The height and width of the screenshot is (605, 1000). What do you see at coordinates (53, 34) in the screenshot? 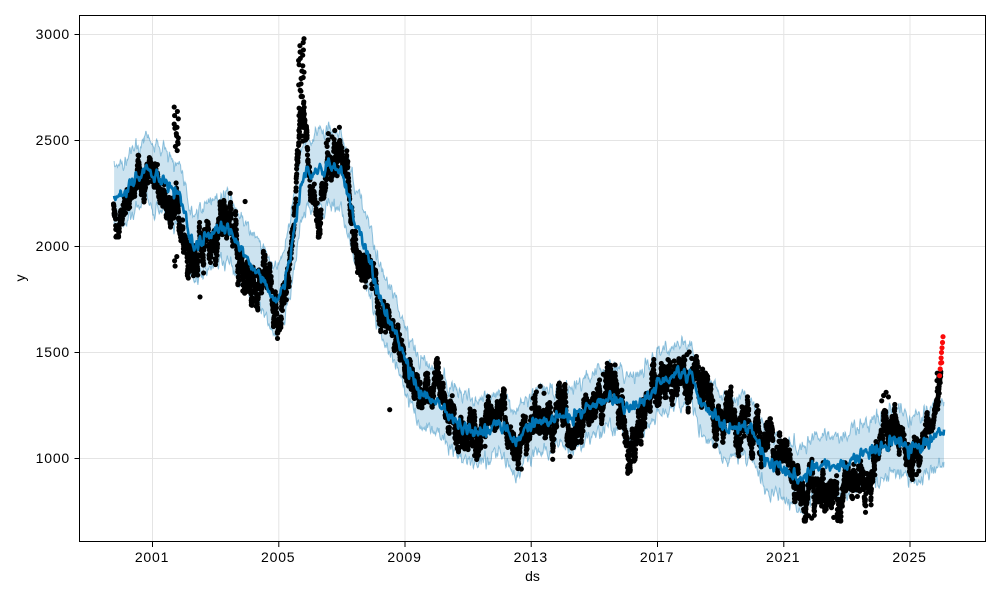
I see `svg-text: 3000` at bounding box center [53, 34].